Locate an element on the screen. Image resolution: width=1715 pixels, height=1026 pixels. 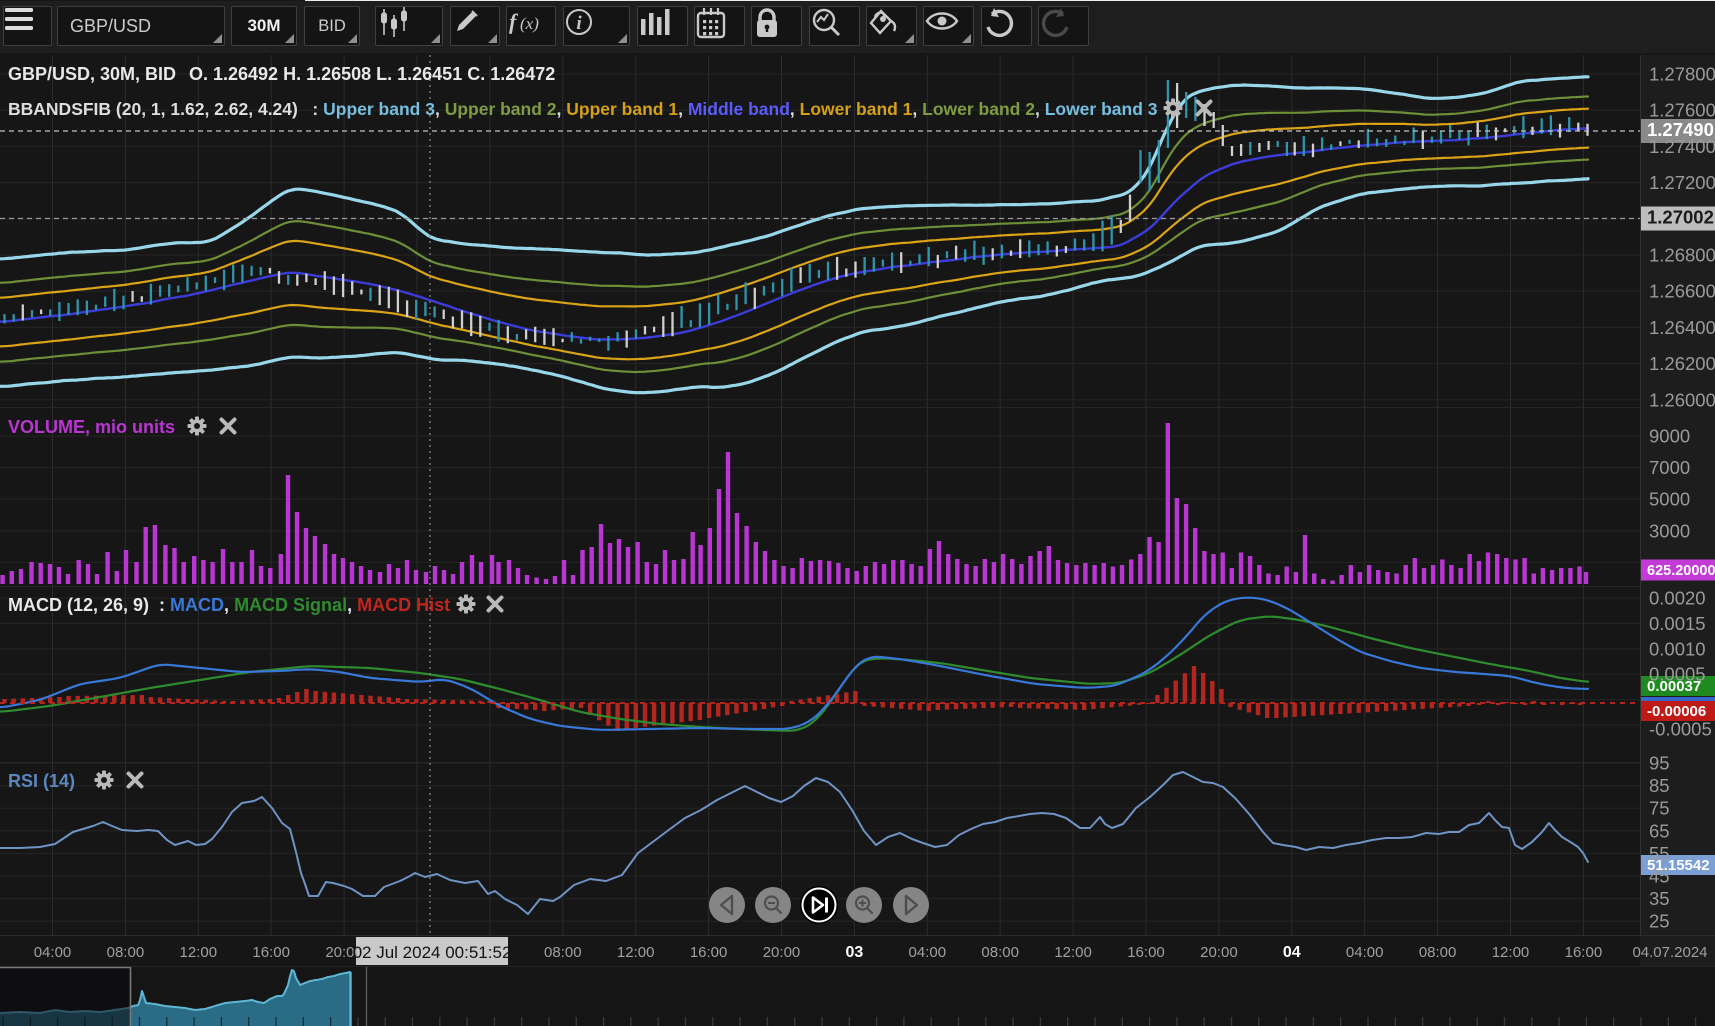
svg-text: 1.26800 is located at coordinates (1682, 255).